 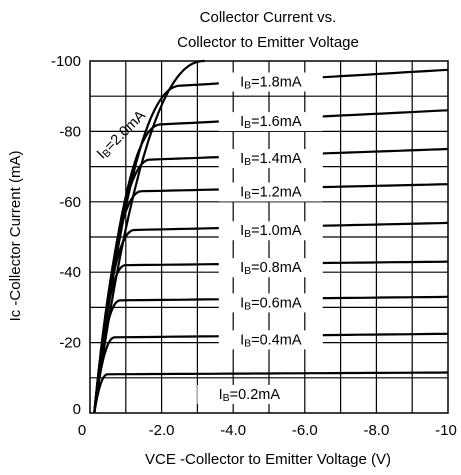 I want to click on series-label: IB=1.2mA, so click(x=270, y=192).